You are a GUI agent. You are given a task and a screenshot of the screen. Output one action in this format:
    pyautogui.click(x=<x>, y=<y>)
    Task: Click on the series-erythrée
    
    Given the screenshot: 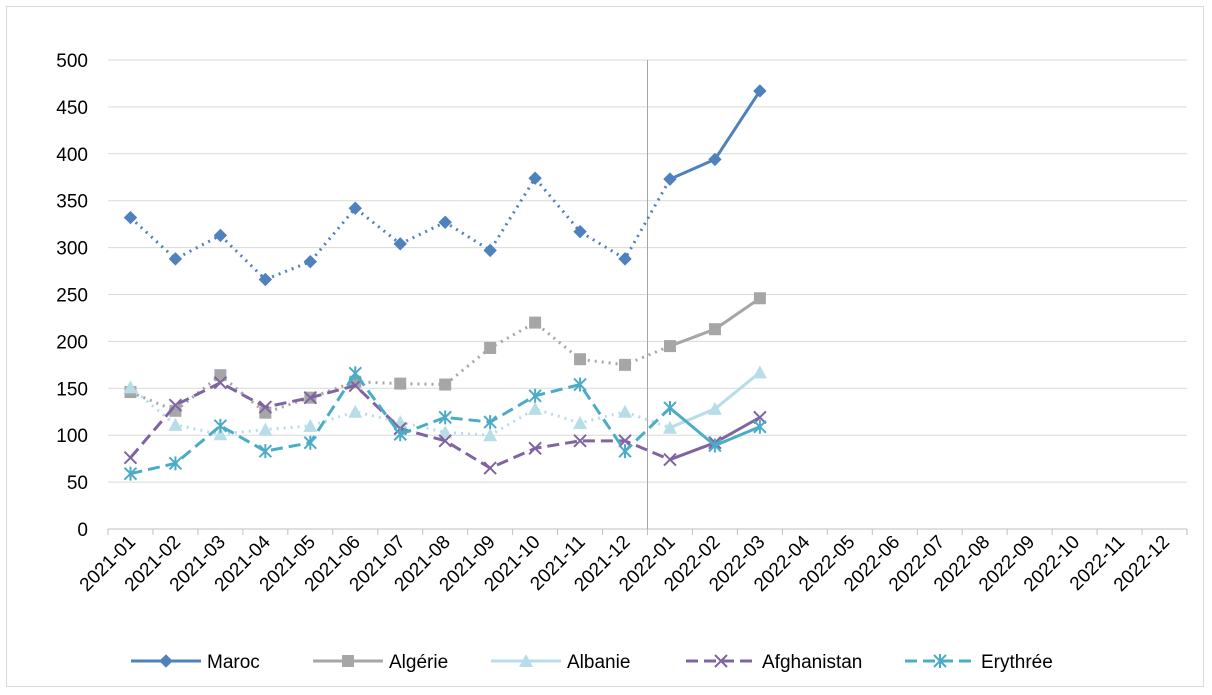 What is the action you would take?
    pyautogui.click(x=445, y=423)
    